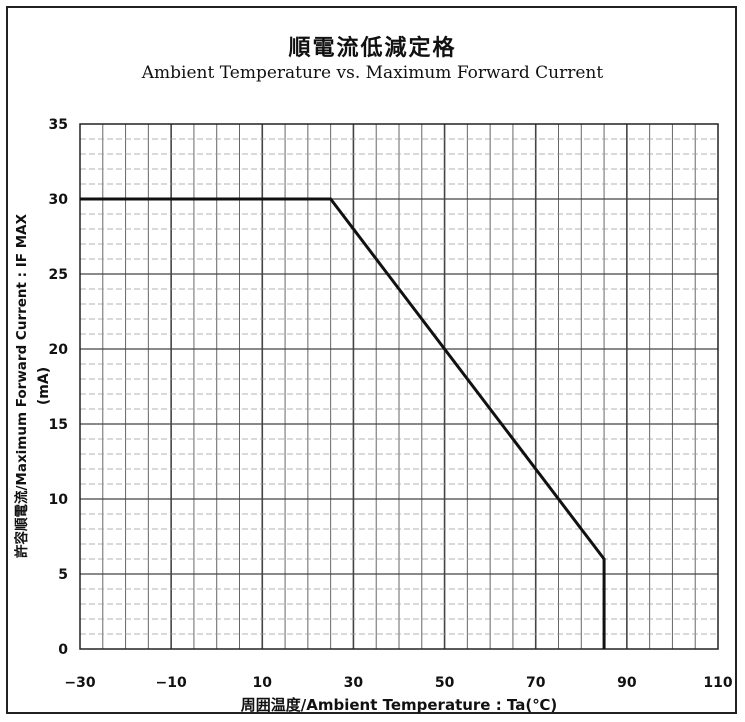  Describe the element at coordinates (21, 385) in the screenshot. I see `y-axis-label: 許容順電流/Maximum Forward Current : IF MAX` at that location.